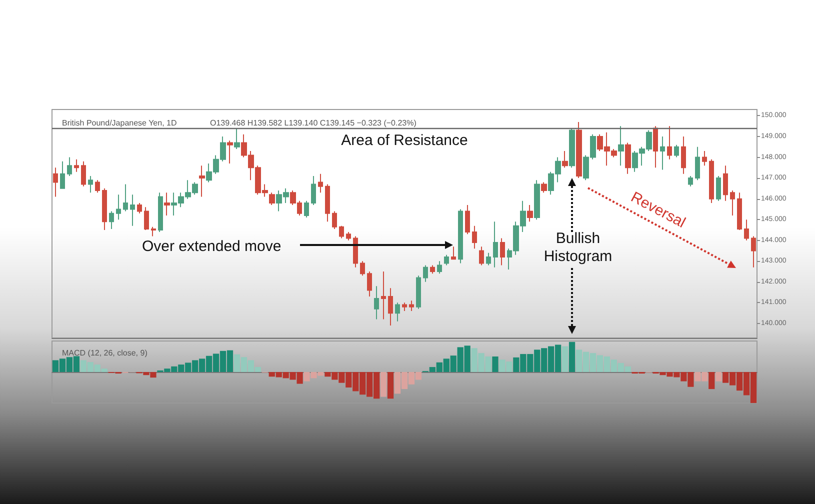 The image size is (815, 504). Describe the element at coordinates (105, 353) in the screenshot. I see `text: MACD (12, 26, close, 9)` at that location.